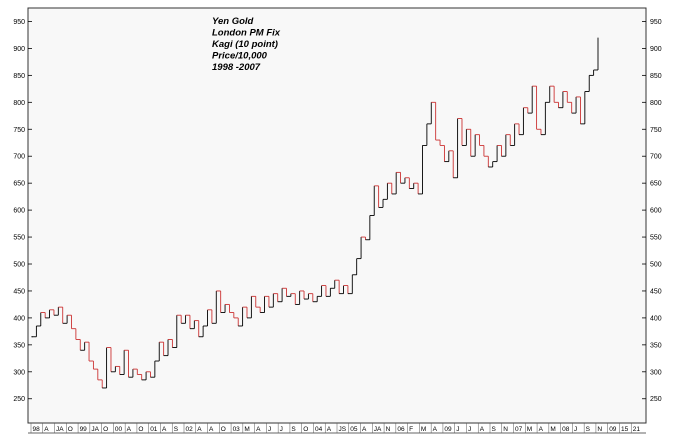 This screenshot has height=441, width=674. Describe the element at coordinates (245, 44) in the screenshot. I see `chart-title-line: Kagi (10 point)` at that location.